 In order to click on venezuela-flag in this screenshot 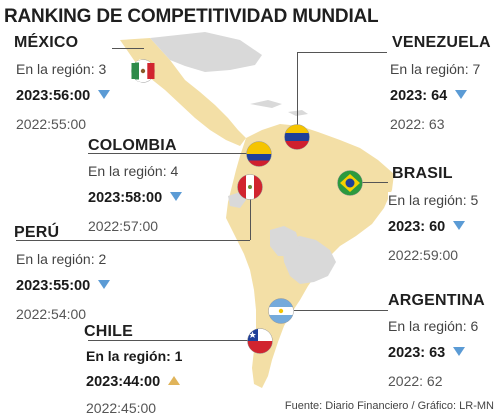, I will do `click(297, 137)`.